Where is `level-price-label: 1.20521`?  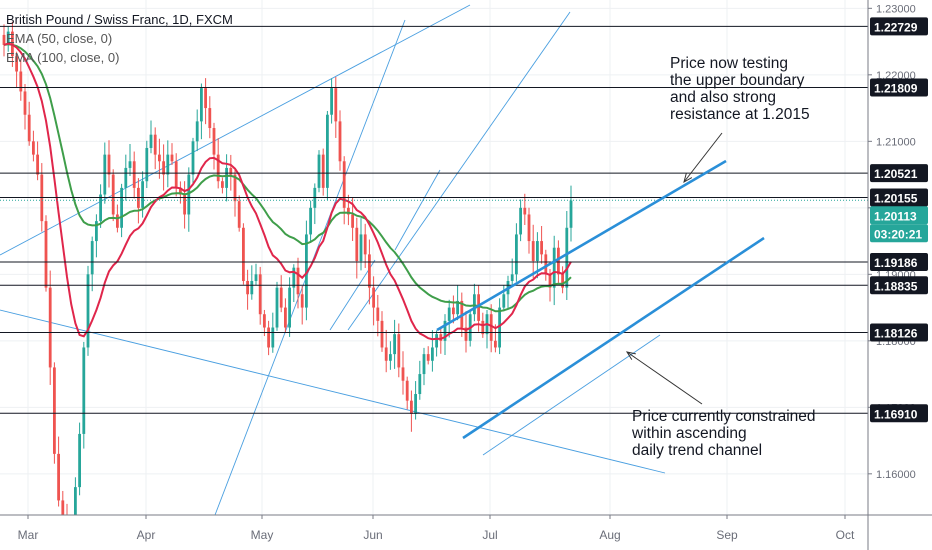 level-price-label: 1.20521 is located at coordinates (896, 174).